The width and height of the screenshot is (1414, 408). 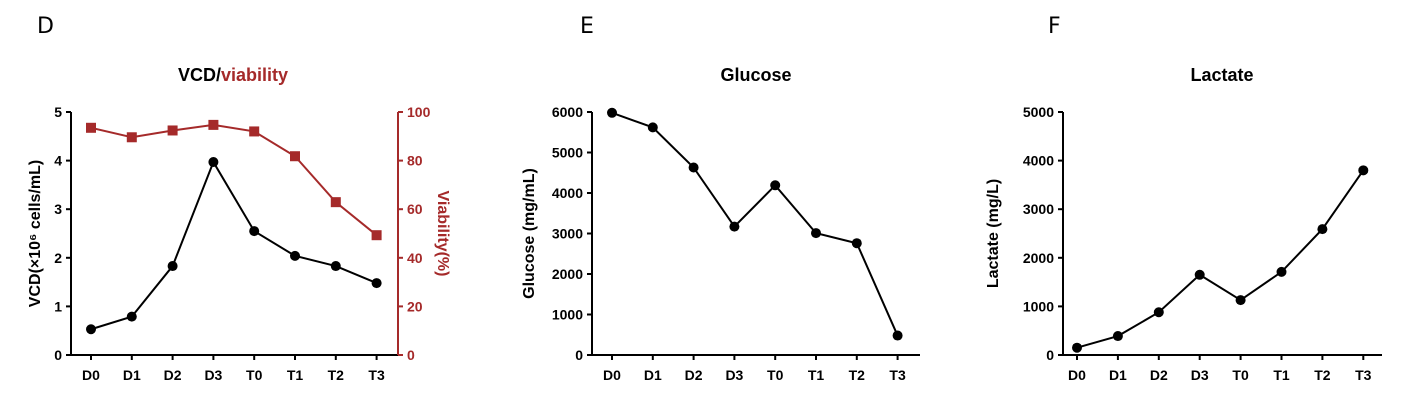 What do you see at coordinates (1220, 259) in the screenshot?
I see `lactate-series-0-line` at bounding box center [1220, 259].